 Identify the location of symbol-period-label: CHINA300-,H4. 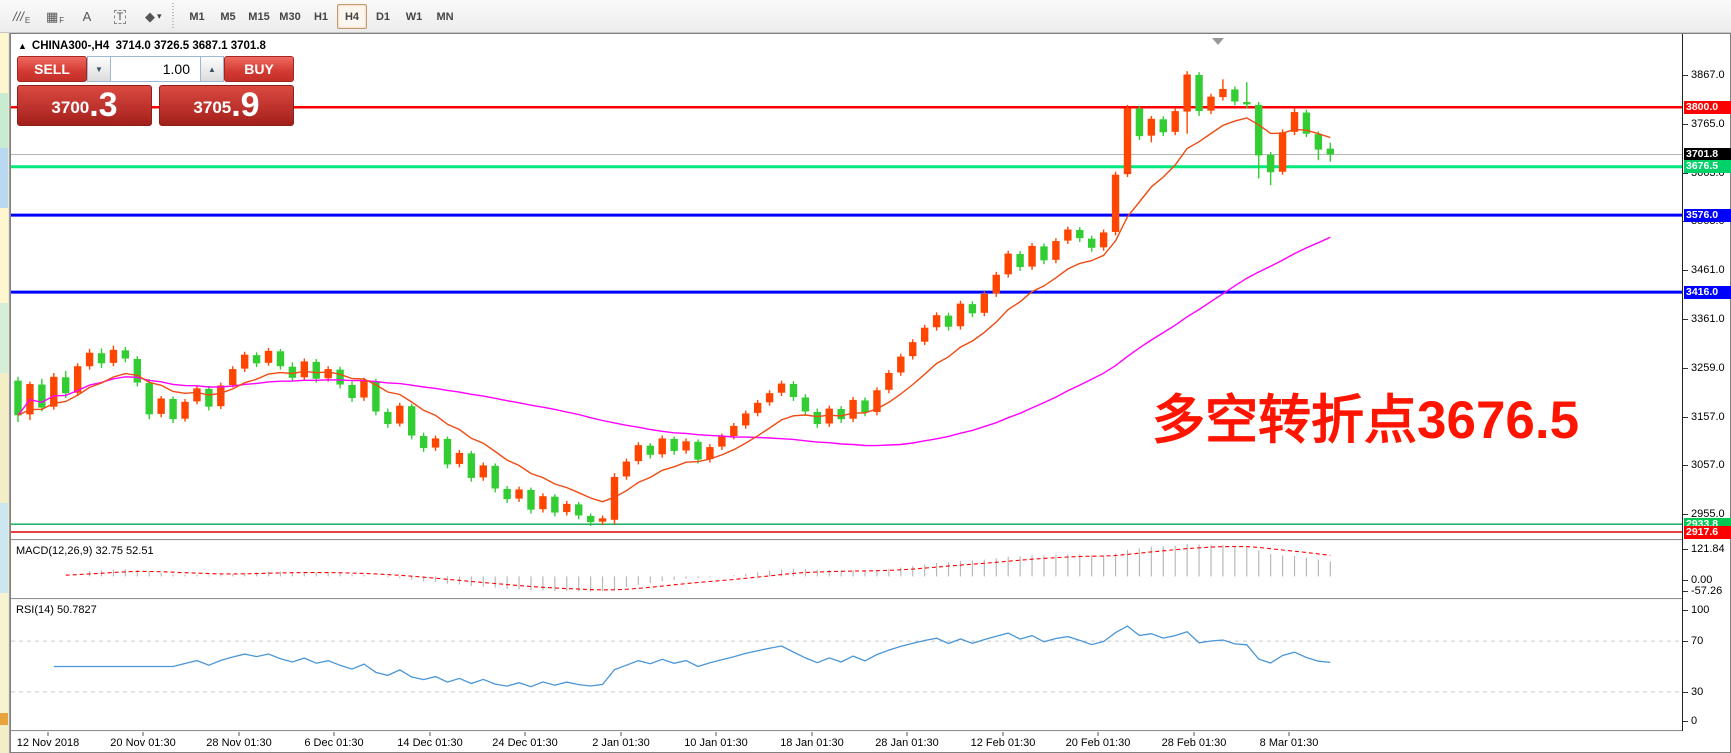
(70, 46).